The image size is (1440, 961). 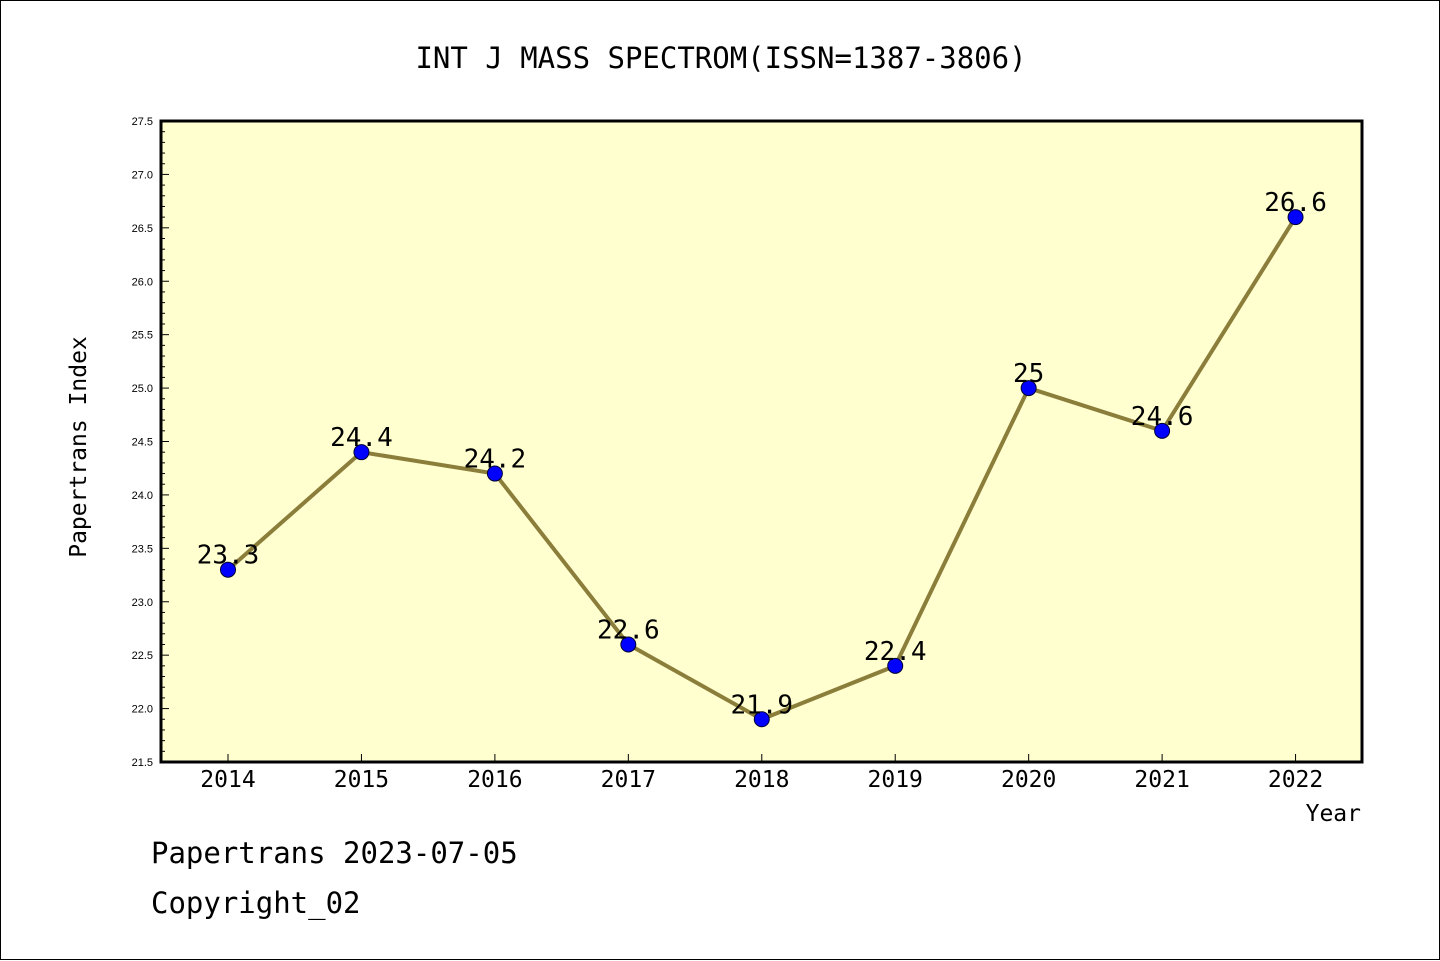 What do you see at coordinates (142, 389) in the screenshot?
I see `y-tick-label: 25.0` at bounding box center [142, 389].